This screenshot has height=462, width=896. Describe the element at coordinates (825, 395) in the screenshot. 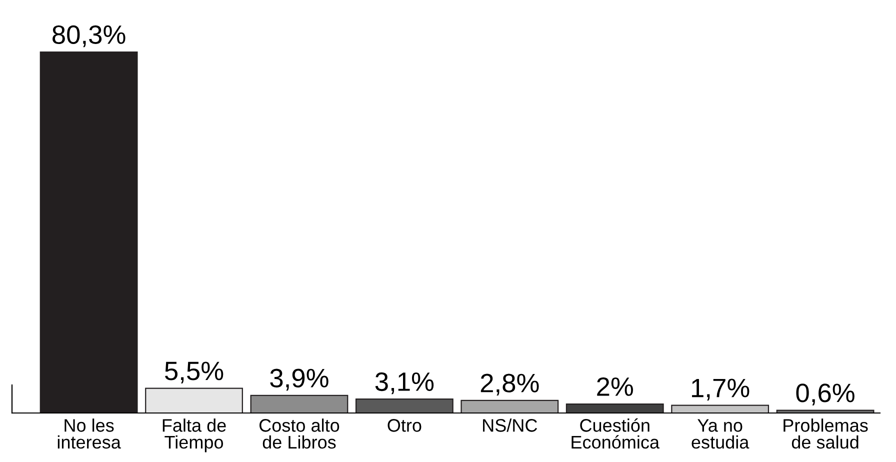

I see `data-label: 0,6%` at that location.